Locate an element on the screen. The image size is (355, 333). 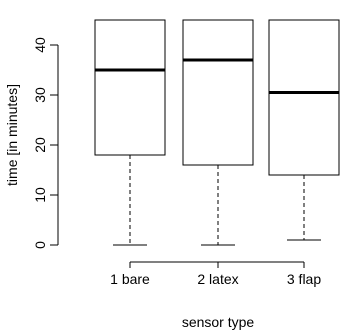
y-tick-label: 40 is located at coordinates (40, 45).